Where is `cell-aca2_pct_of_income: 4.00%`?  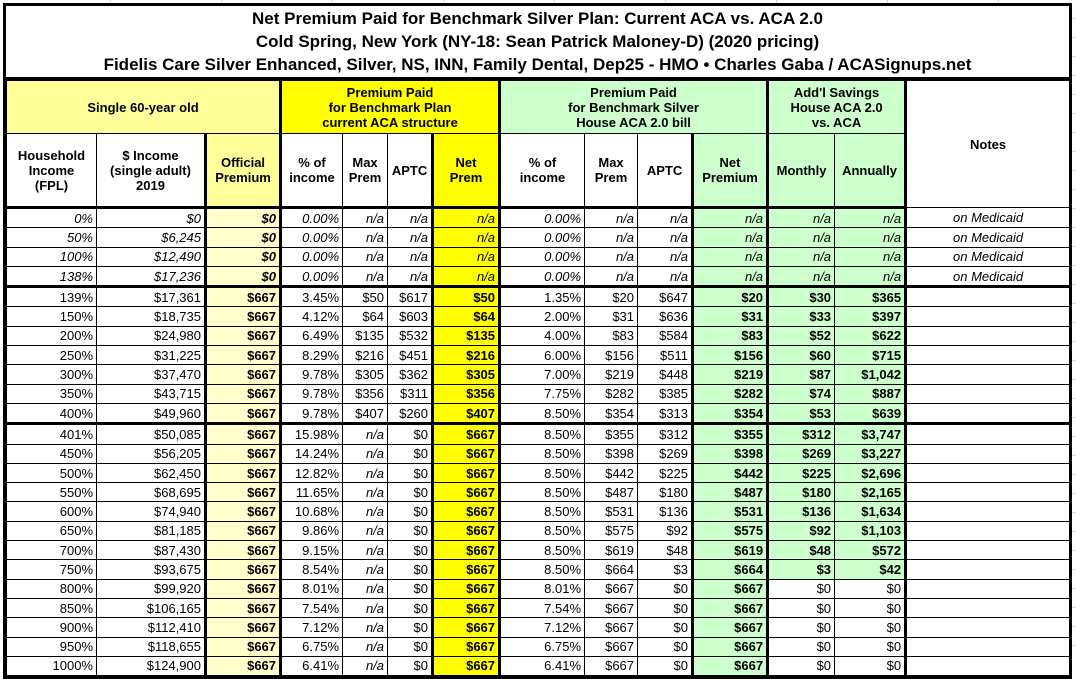 cell-aca2_pct_of_income: 4.00% is located at coordinates (542, 336).